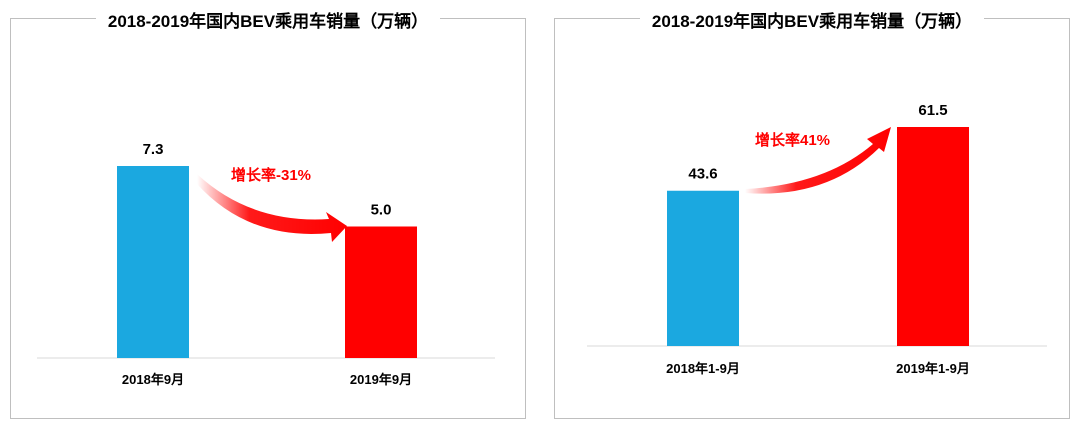  I want to click on decline-arrow, so click(272, 208).